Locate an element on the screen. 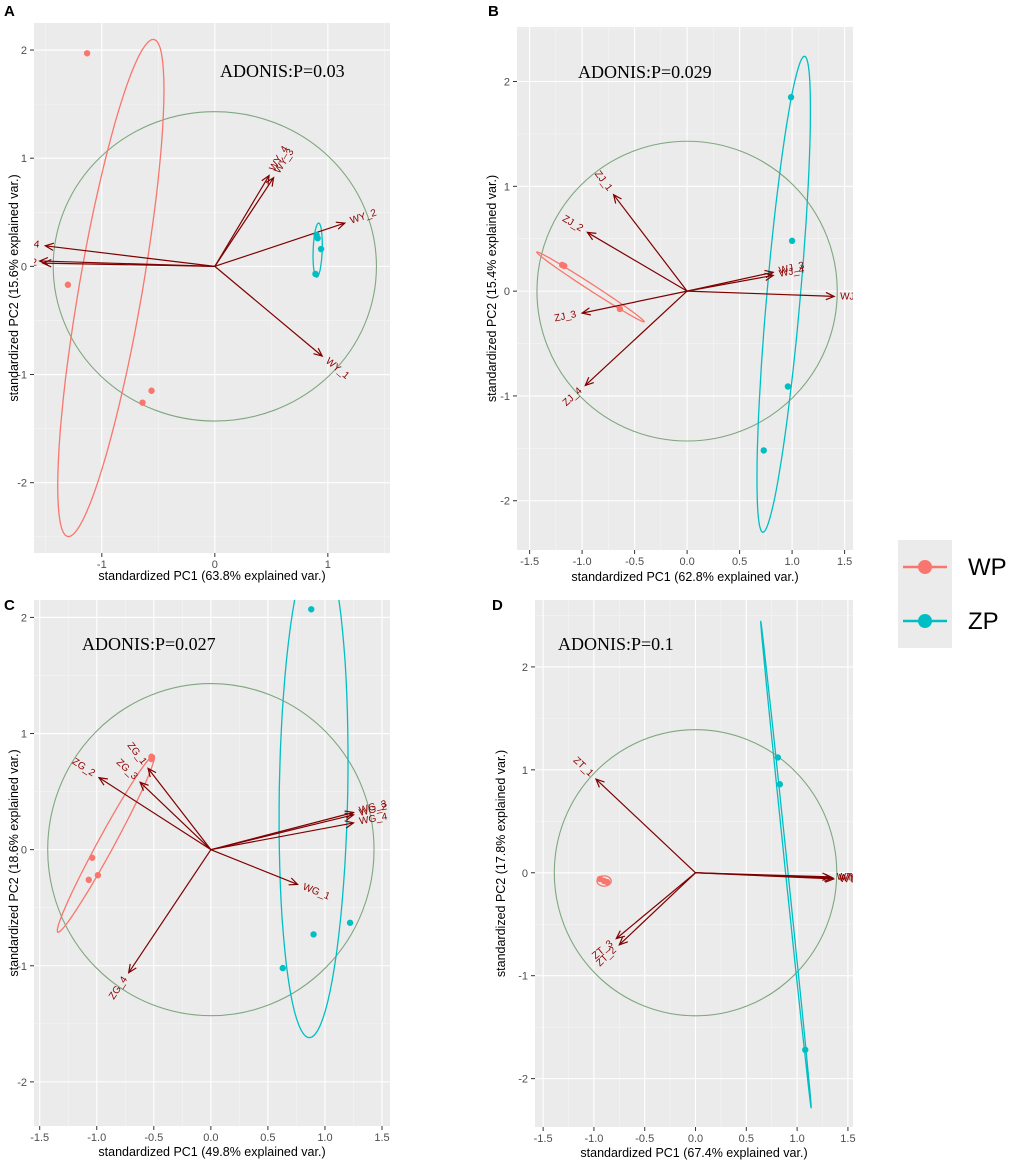  legend-label-zp: ZP is located at coordinates (983, 621).